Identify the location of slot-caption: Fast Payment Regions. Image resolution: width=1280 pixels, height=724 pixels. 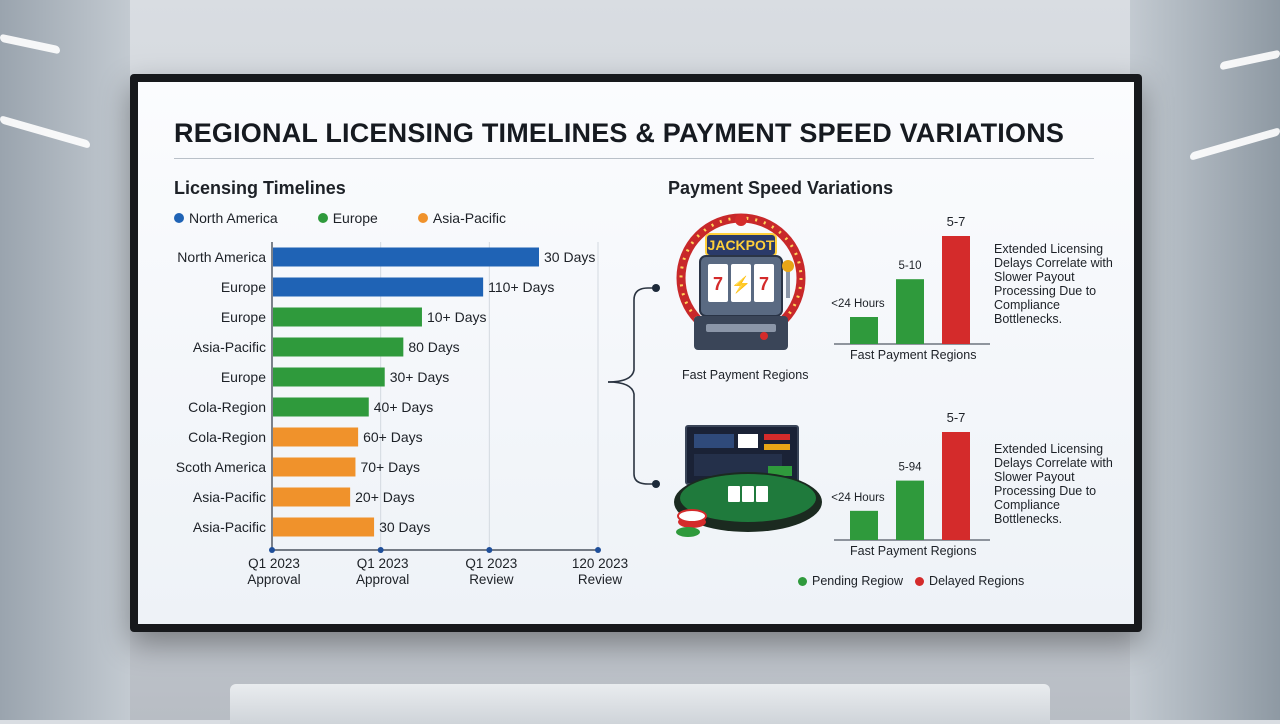
(745, 375).